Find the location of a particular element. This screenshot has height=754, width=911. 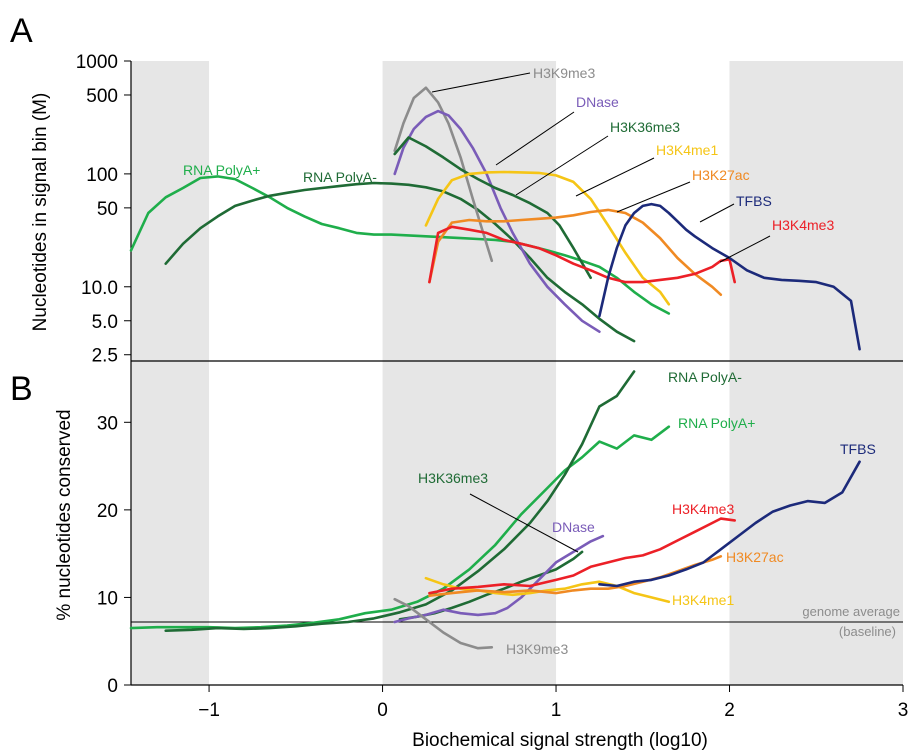

series-line-a-rna-polya is located at coordinates (400, 262).